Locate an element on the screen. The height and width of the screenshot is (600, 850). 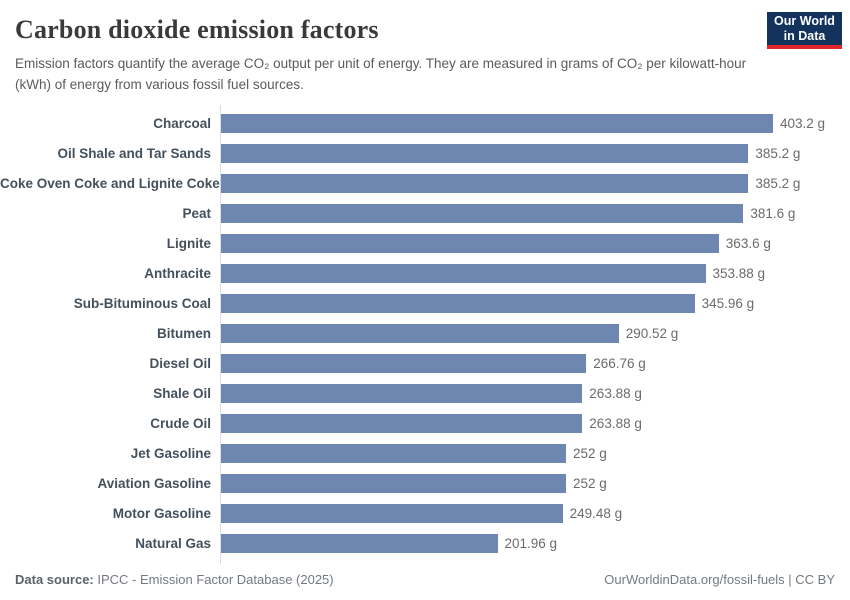
value-label: 381.6 g is located at coordinates (773, 213).